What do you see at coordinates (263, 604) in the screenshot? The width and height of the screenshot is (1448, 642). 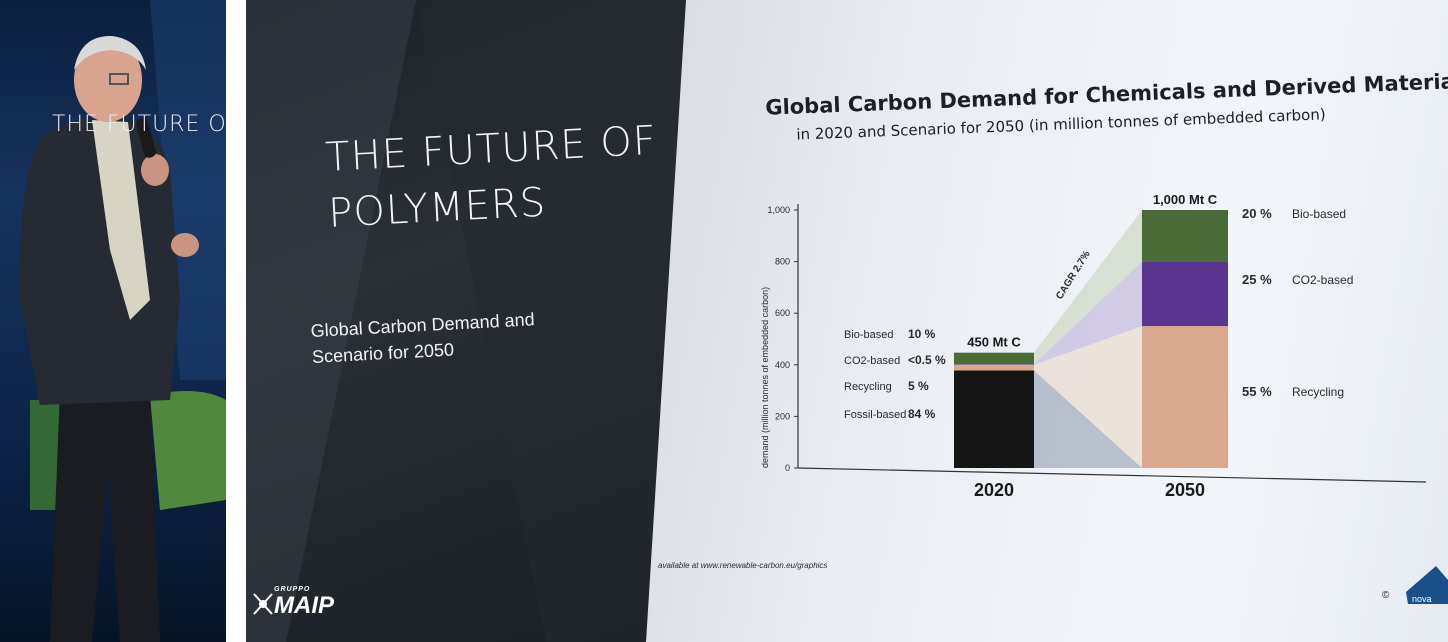 I see `logo-symbol-icon` at bounding box center [263, 604].